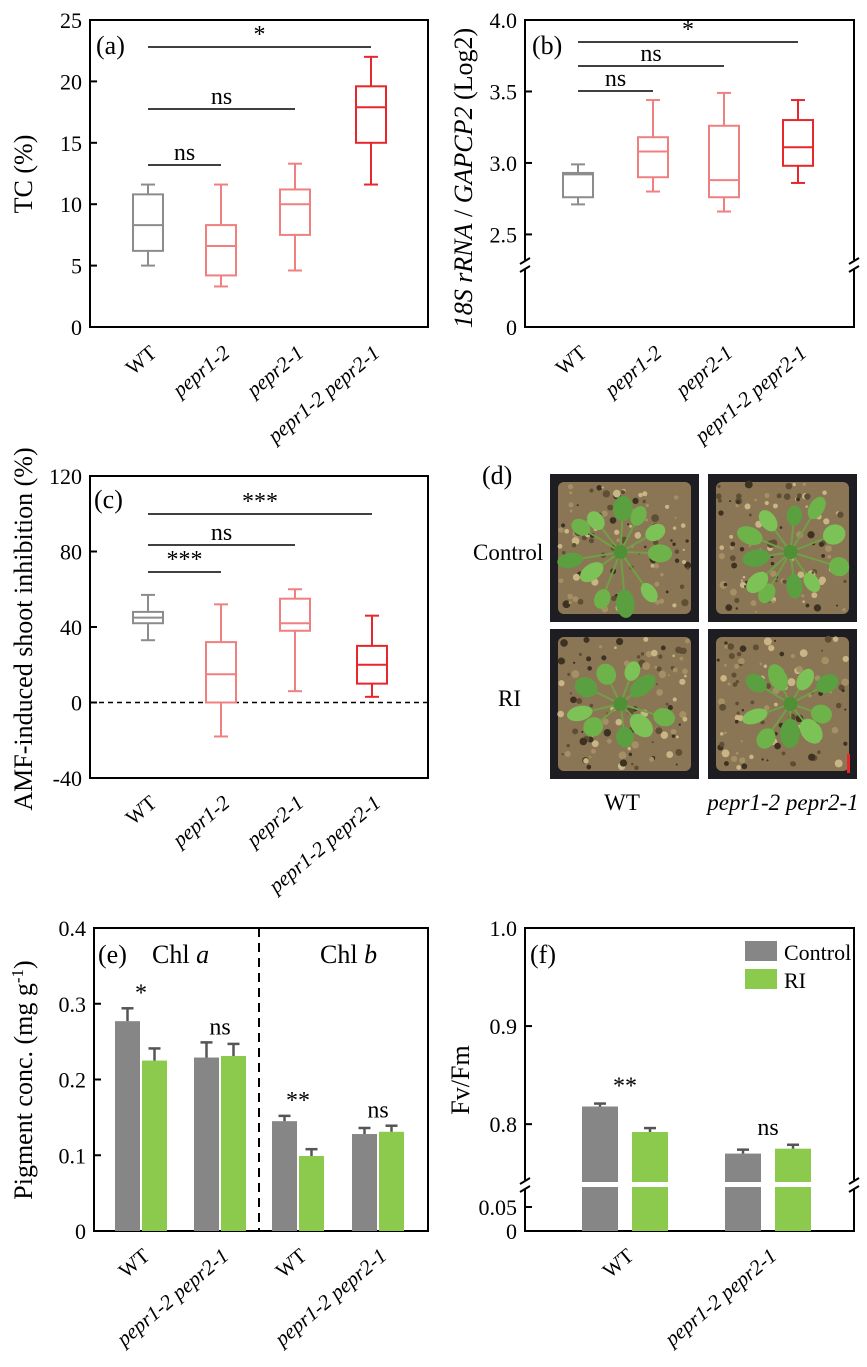  What do you see at coordinates (284, 1176) in the screenshot?
I see `bar-control` at bounding box center [284, 1176].